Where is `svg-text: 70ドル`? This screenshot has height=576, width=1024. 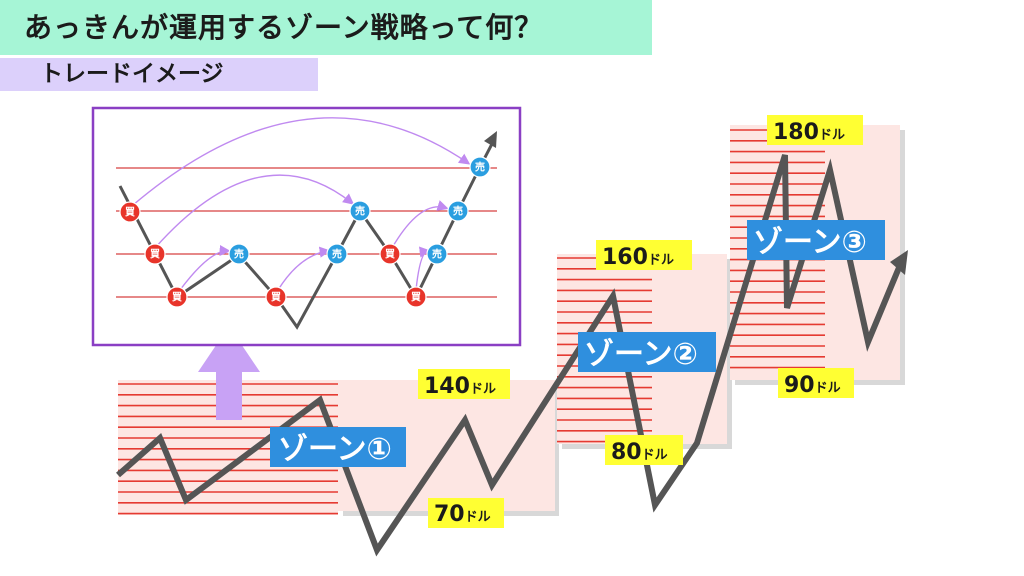 svg-text: 70ドル is located at coordinates (462, 514).